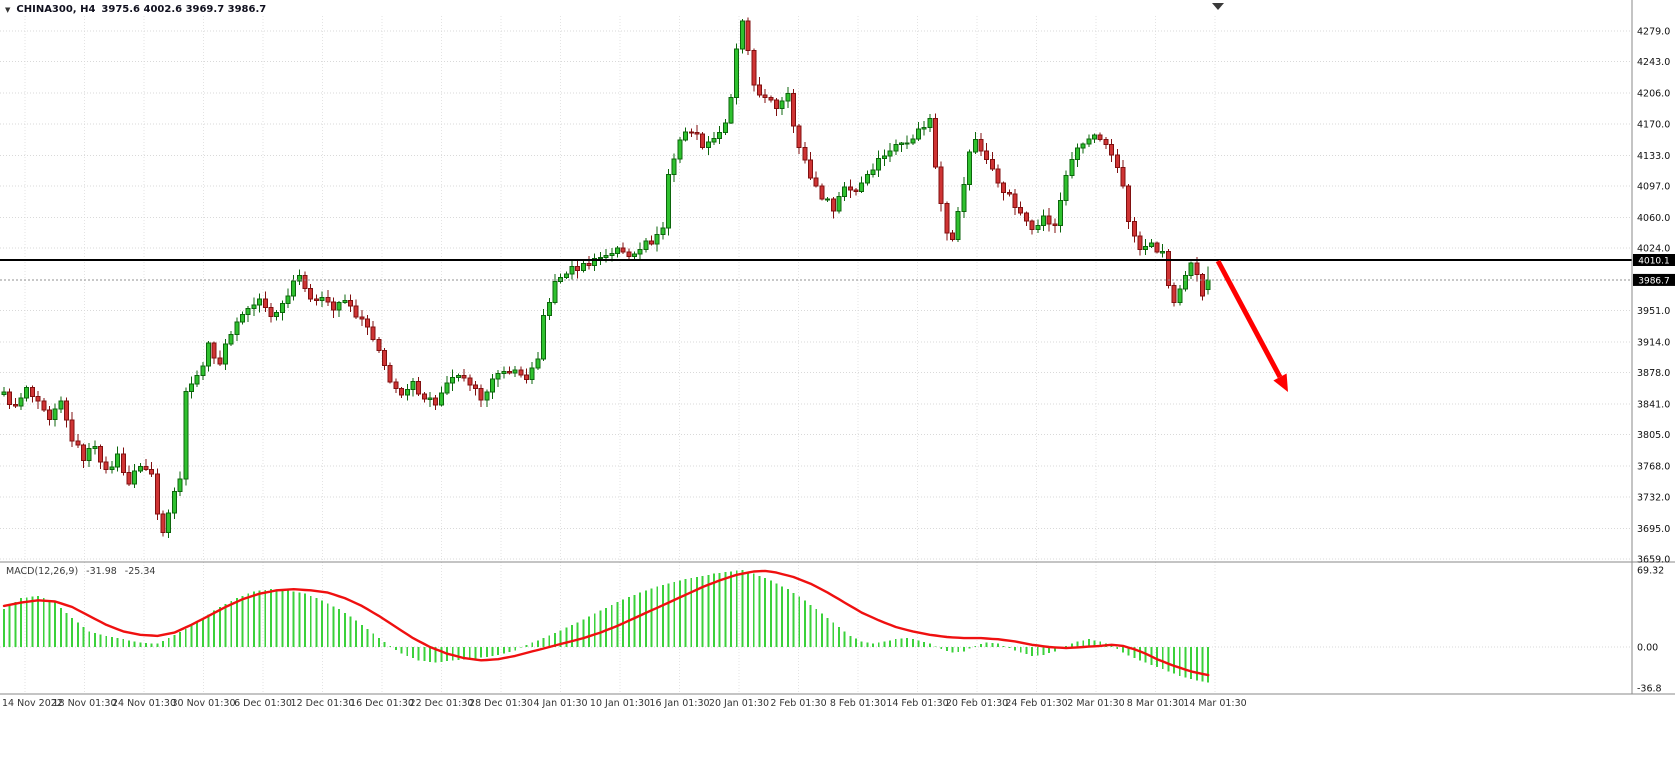  Describe the element at coordinates (84, 703) in the screenshot. I see `time-axis-label: 18 Nov 01:30` at that location.